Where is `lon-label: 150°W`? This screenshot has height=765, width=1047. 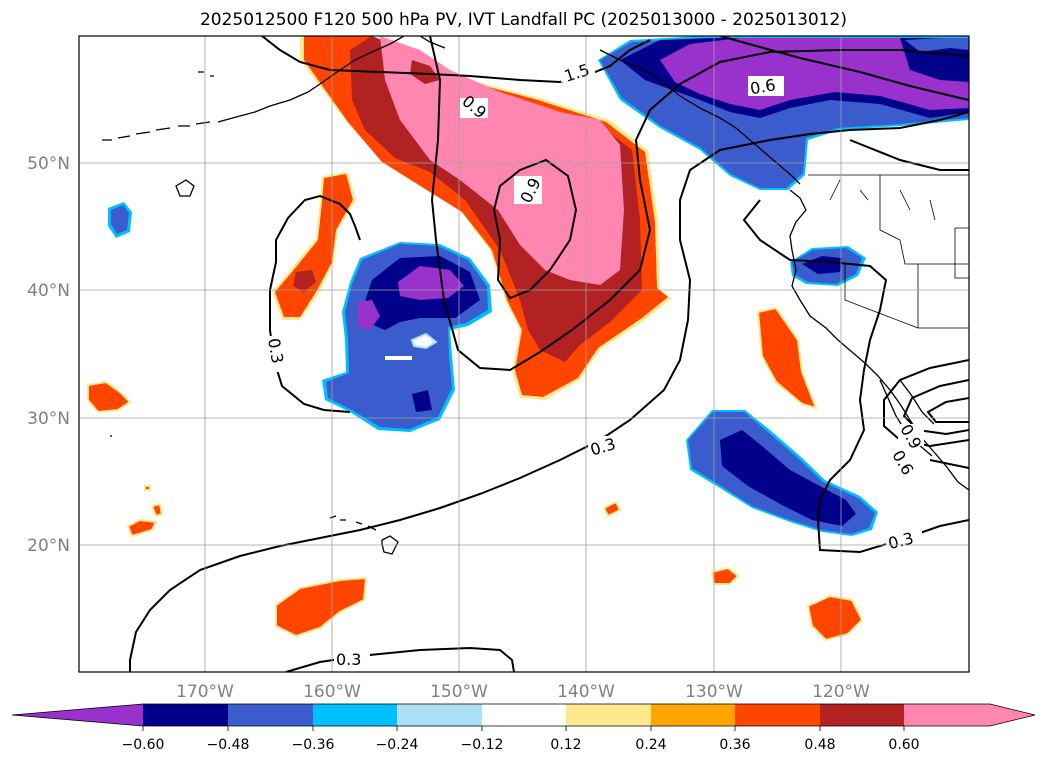 lon-label: 150°W is located at coordinates (459, 692).